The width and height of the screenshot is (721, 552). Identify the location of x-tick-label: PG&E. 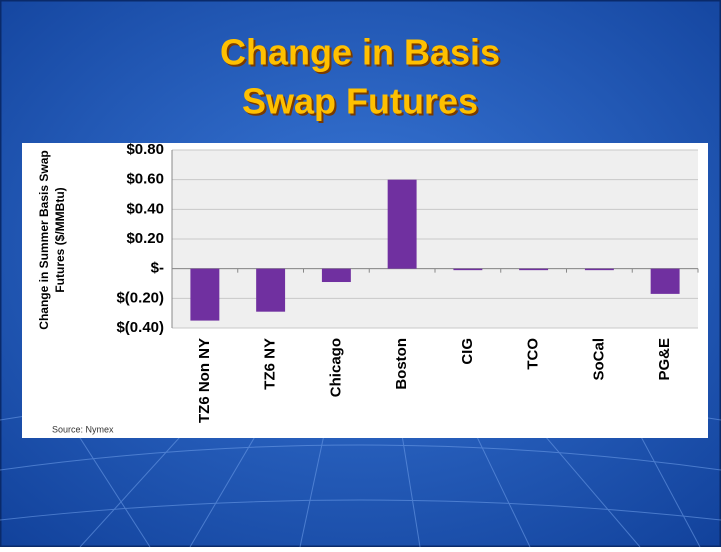
(664, 359).